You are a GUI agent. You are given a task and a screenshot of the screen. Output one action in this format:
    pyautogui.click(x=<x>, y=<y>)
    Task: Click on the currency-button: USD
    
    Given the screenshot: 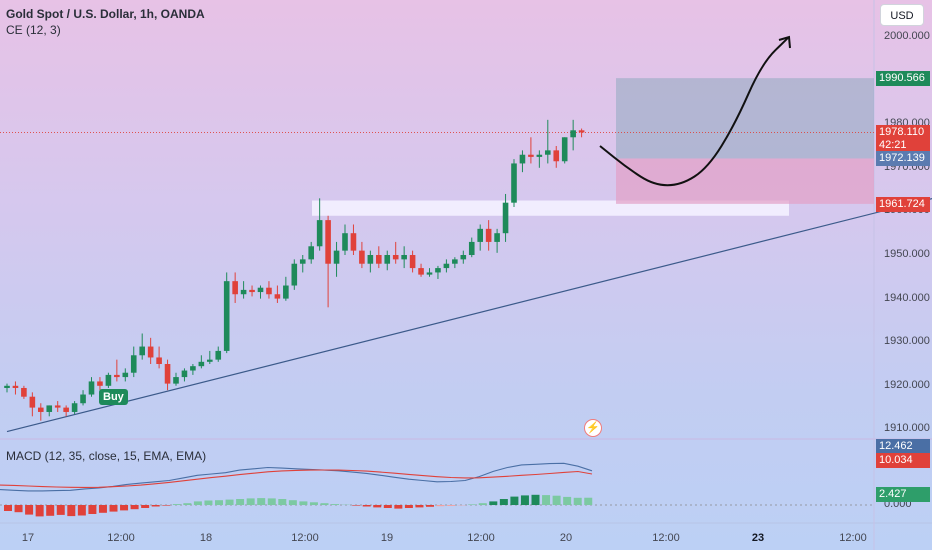 What is the action you would take?
    pyautogui.click(x=902, y=15)
    